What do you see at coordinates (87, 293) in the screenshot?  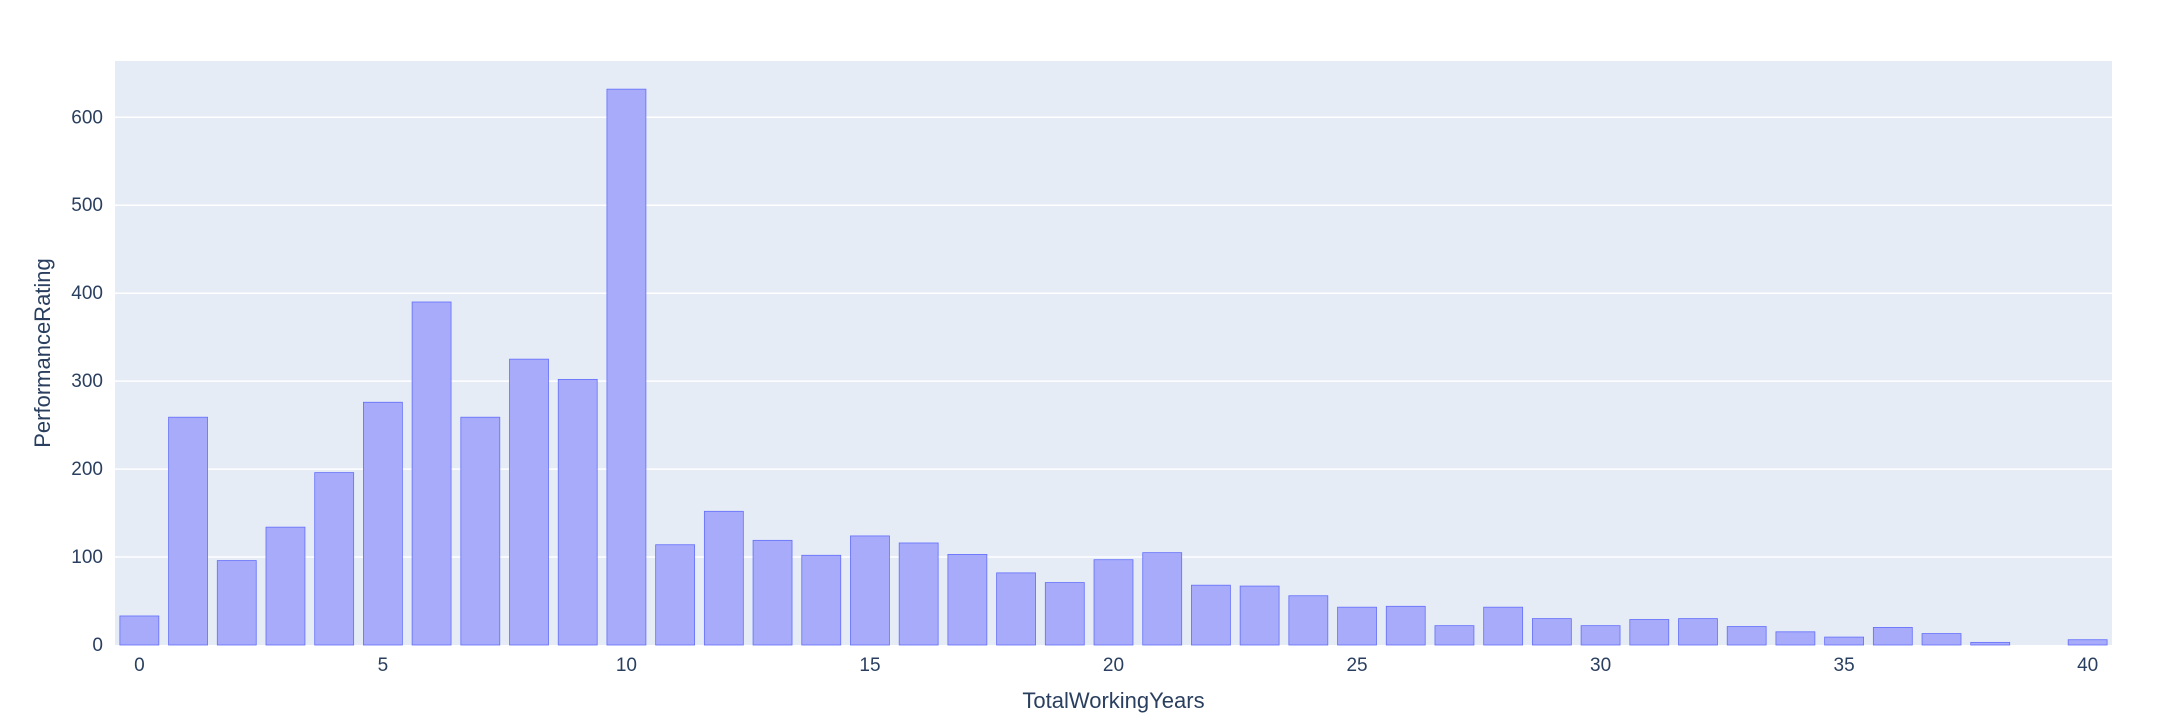 I see `y-tick-label: 400` at bounding box center [87, 293].